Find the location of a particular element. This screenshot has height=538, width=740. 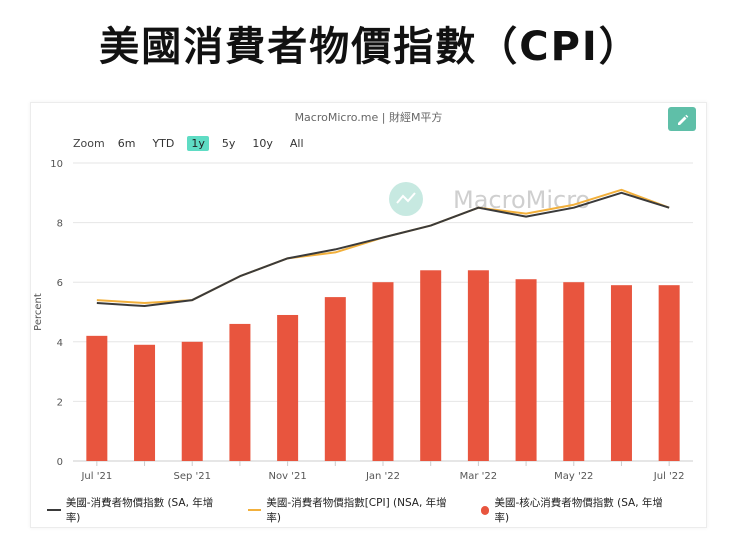

y-tick-label: 10 is located at coordinates (56, 164).